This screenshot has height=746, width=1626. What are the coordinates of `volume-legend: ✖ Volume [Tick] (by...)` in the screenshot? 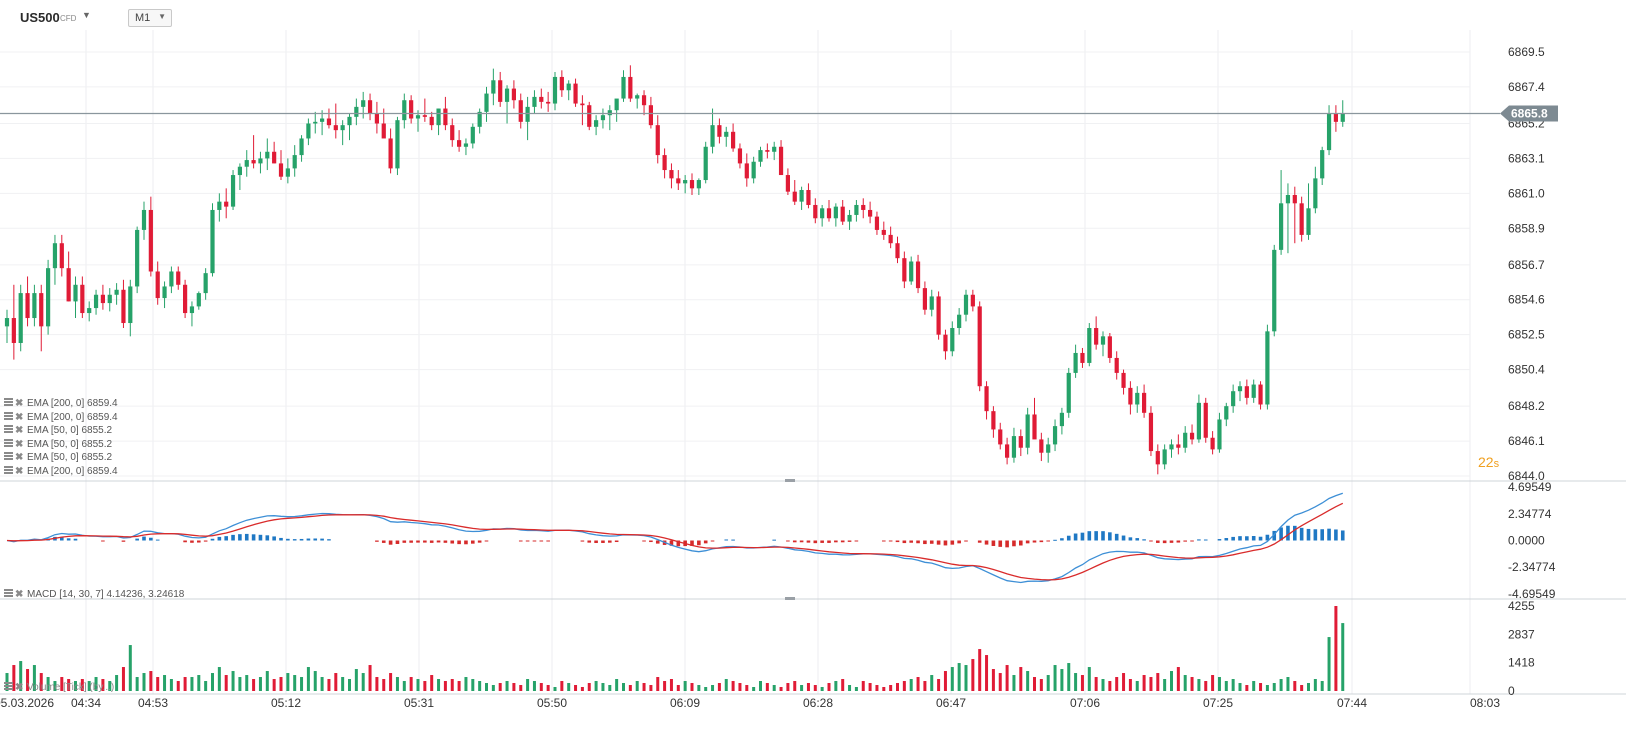 It's located at (59, 687).